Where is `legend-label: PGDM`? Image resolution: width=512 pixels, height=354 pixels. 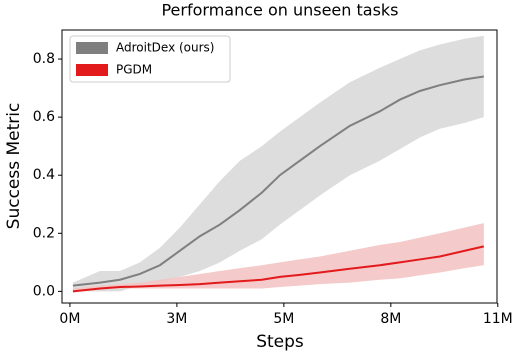 legend-label: PGDM is located at coordinates (134, 70).